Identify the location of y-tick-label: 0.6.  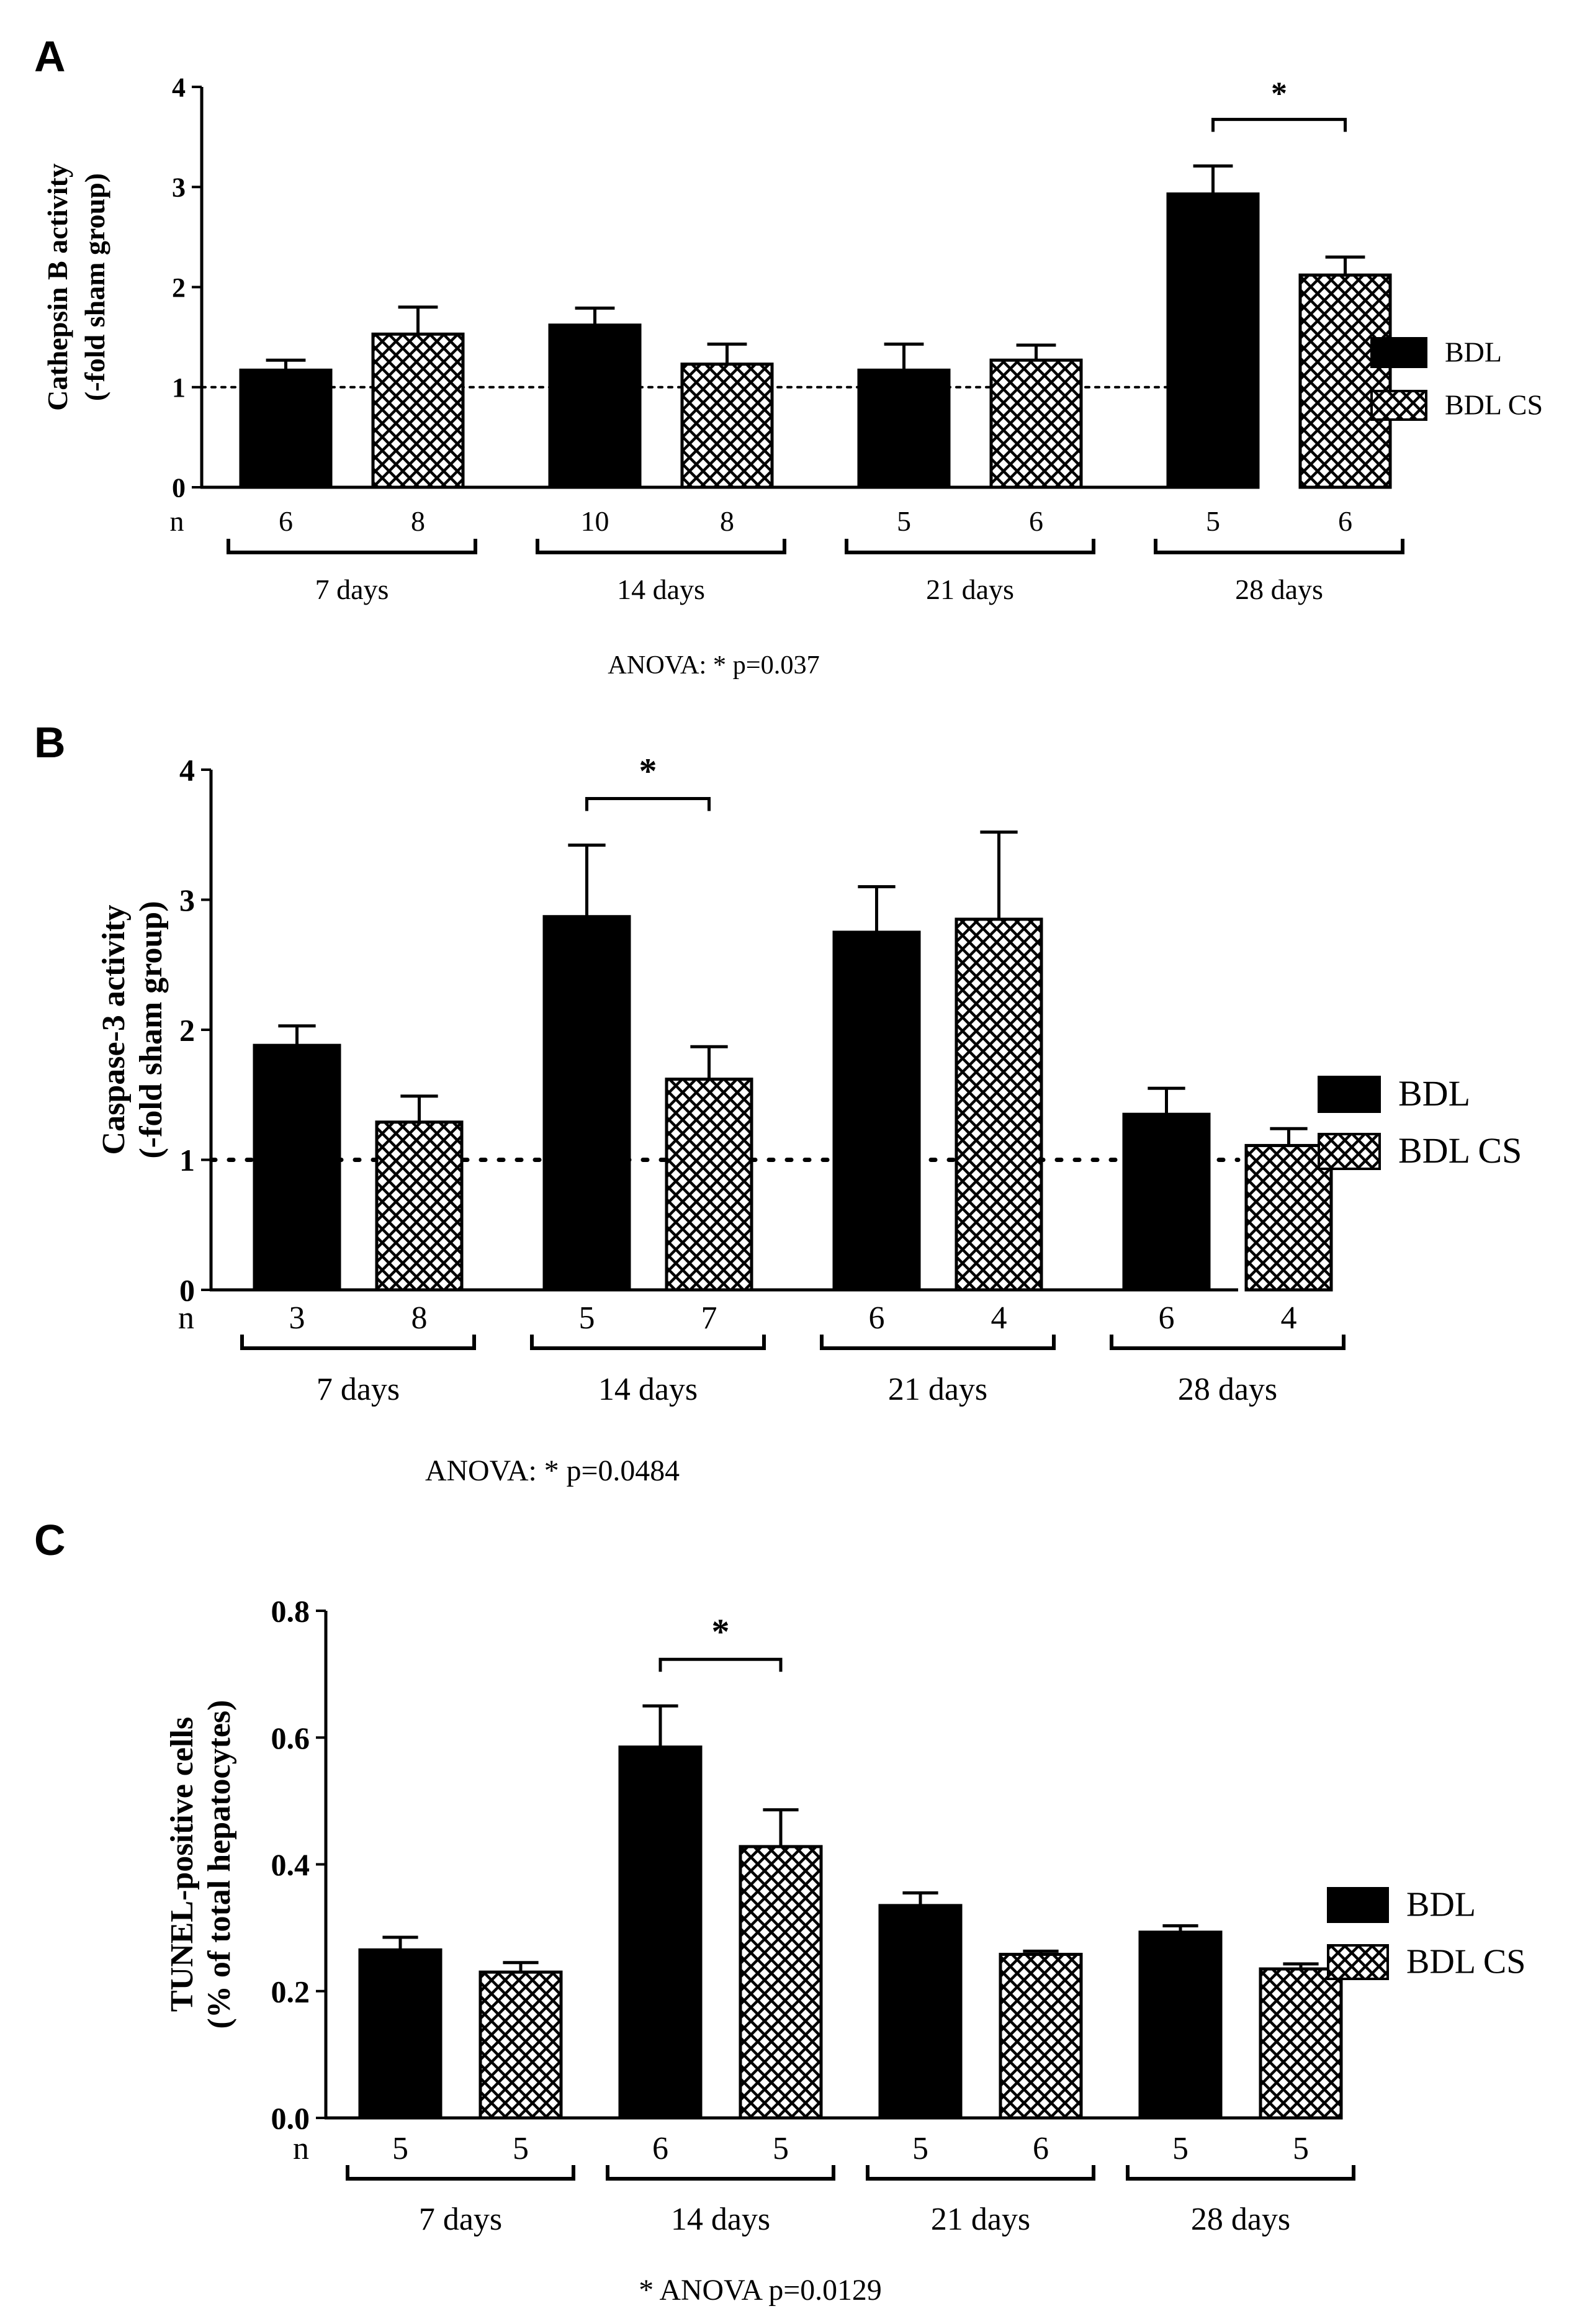
(290, 1738).